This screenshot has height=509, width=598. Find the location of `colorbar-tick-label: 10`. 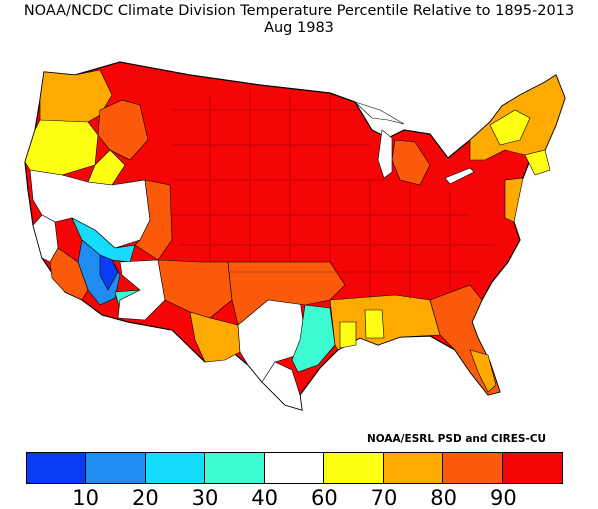

colorbar-tick-label: 10 is located at coordinates (86, 497).